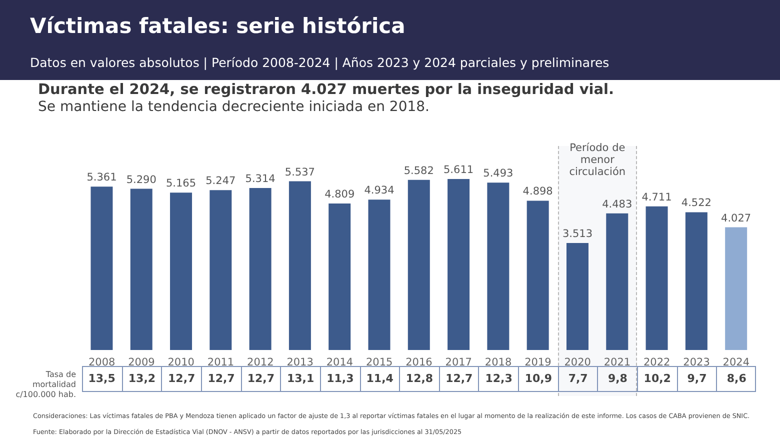 The width and height of the screenshot is (780, 446). What do you see at coordinates (220, 362) in the screenshot?
I see `x-tick-label: 2011` at bounding box center [220, 362].